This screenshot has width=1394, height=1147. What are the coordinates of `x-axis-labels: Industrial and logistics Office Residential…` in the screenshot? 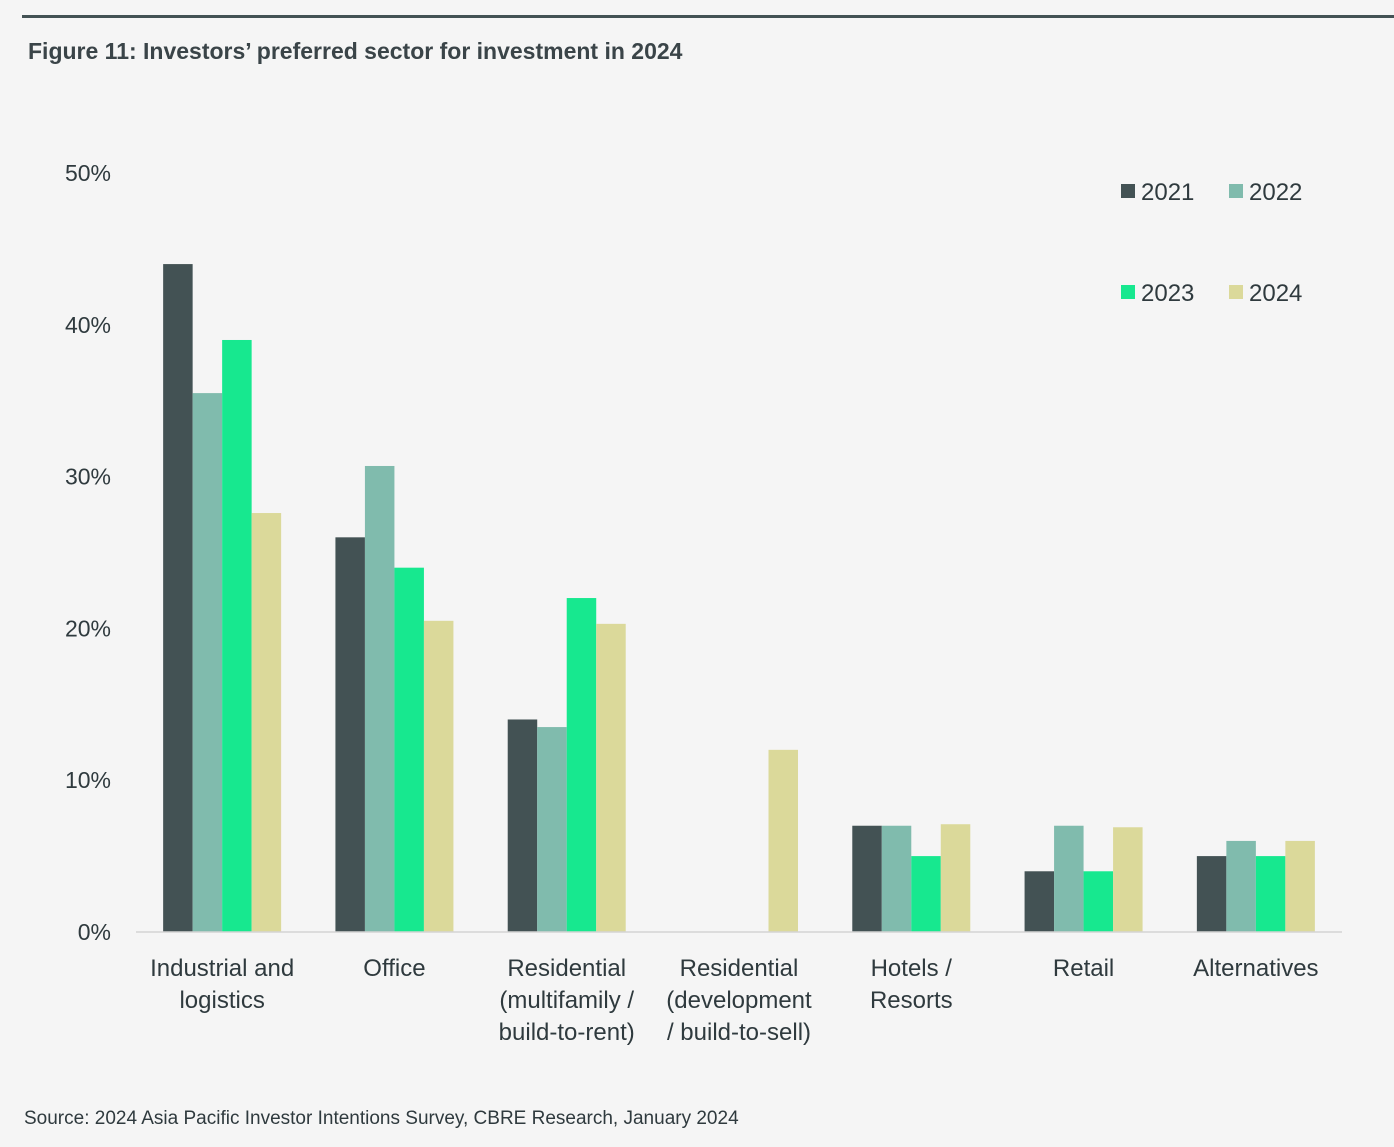 It's located at (734, 1000).